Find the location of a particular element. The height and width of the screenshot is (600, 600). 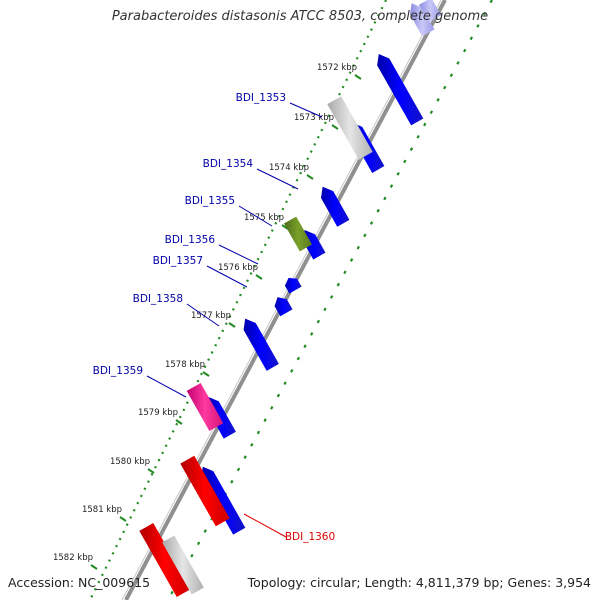

kbp-tick-label: 1576 kbp is located at coordinates (238, 268).